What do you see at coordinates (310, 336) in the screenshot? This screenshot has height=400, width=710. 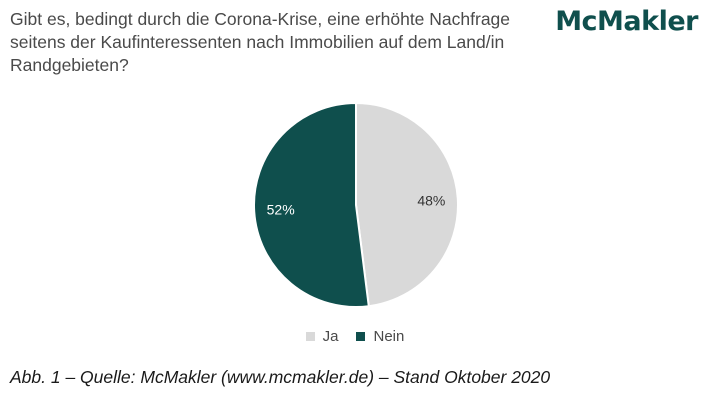 I see `legend-swatch-ja` at bounding box center [310, 336].